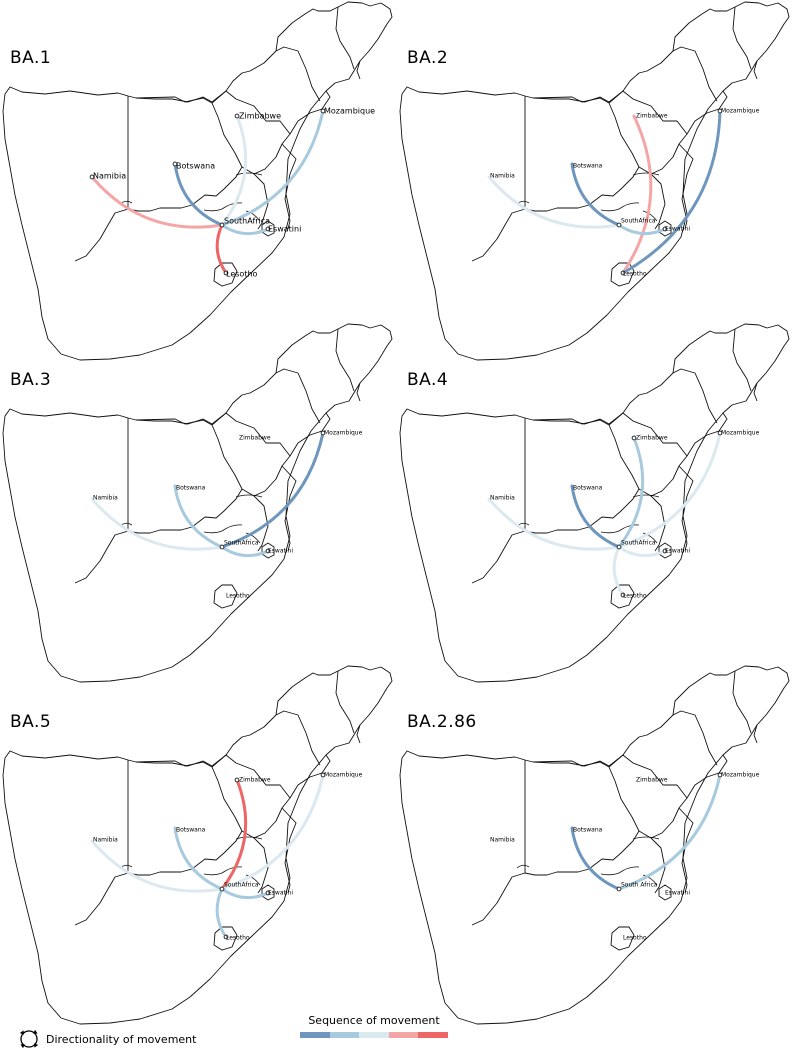 This screenshot has height=1055, width=793. I want to click on directionality-label: Directionality of movement, so click(121, 1039).